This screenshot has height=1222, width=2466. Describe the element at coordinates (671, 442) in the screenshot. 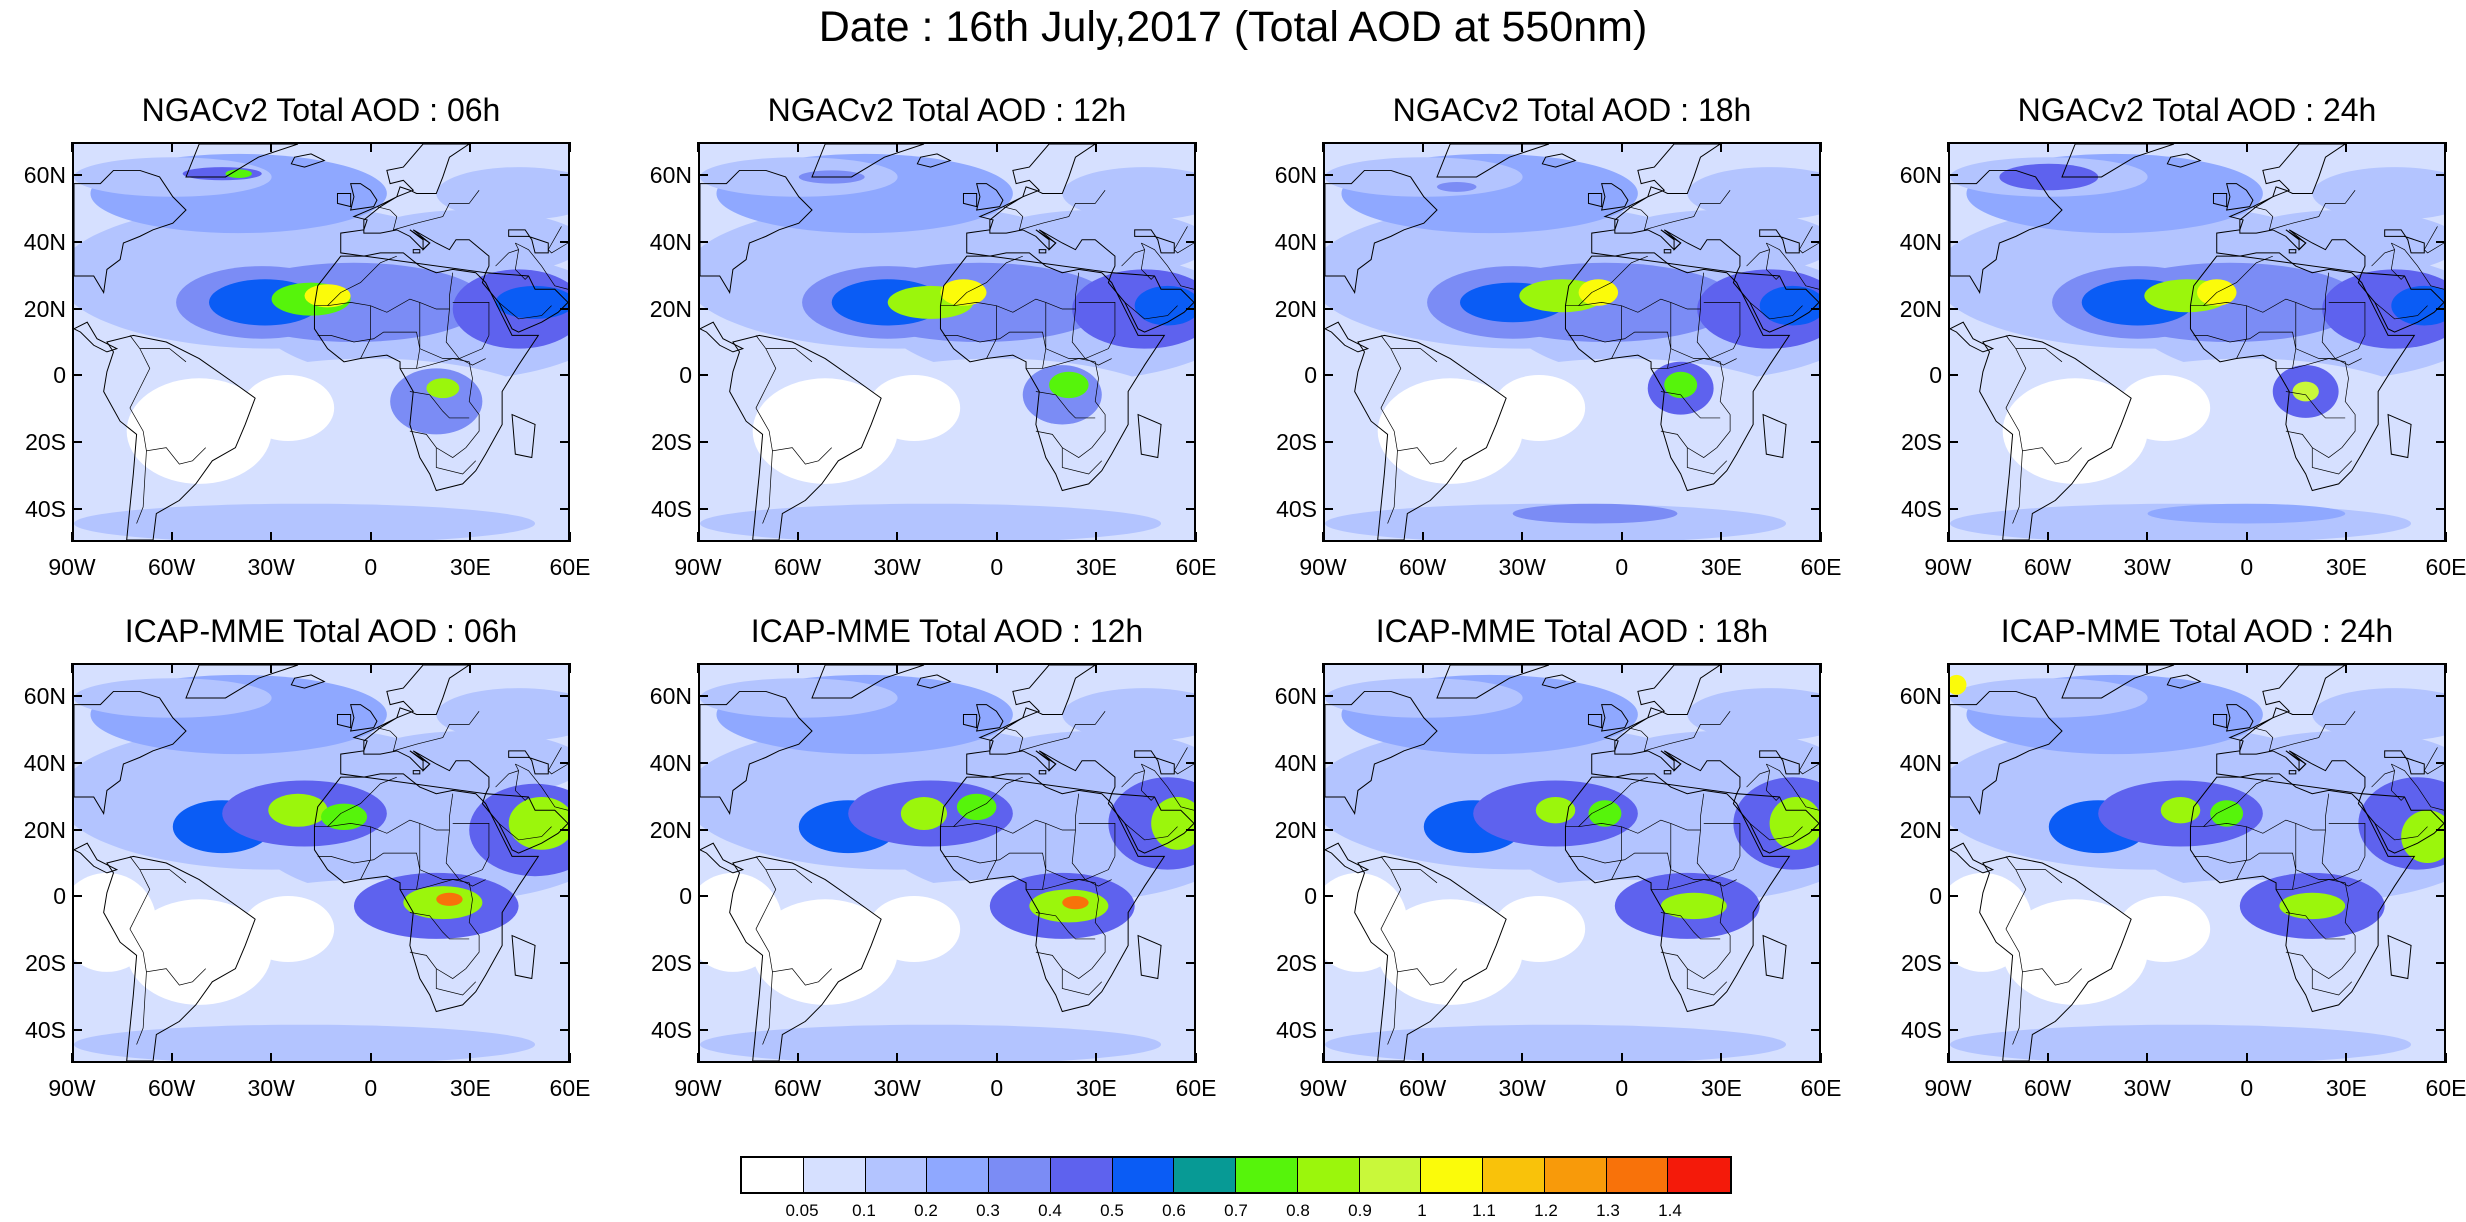

I see `lat-tick-label: 20S` at that location.